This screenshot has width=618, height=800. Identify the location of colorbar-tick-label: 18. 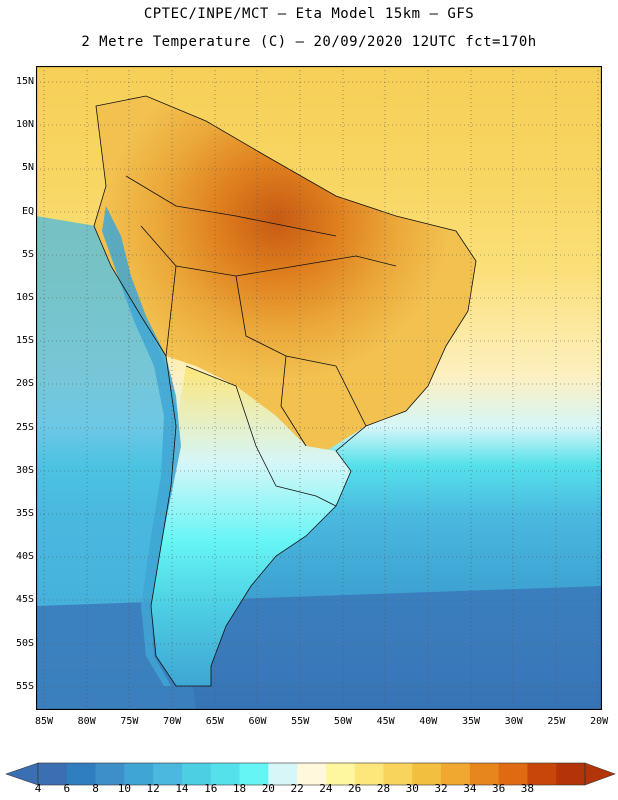
(239, 788).